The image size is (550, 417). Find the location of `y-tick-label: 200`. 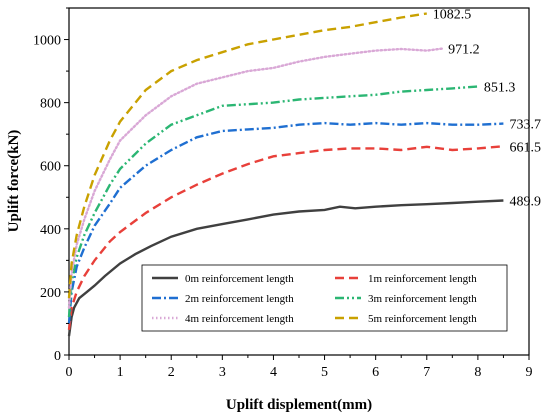

y-tick-label: 200 is located at coordinates (50, 293).